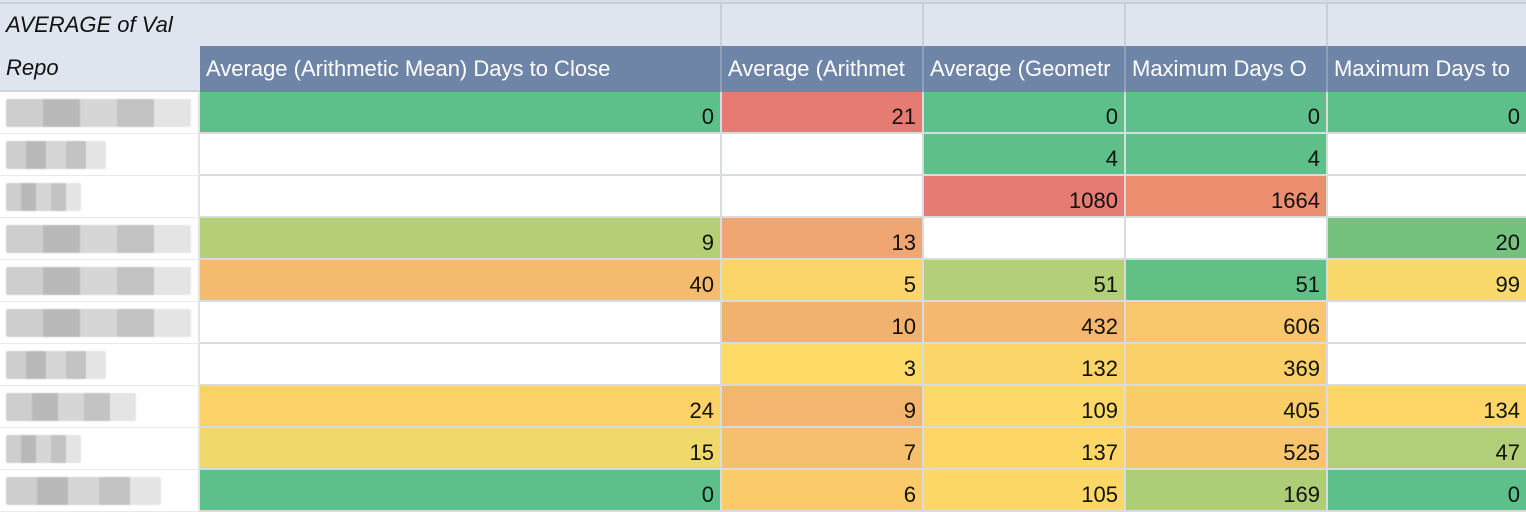  What do you see at coordinates (1427, 449) in the screenshot?
I see `table-cell: 47` at bounding box center [1427, 449].